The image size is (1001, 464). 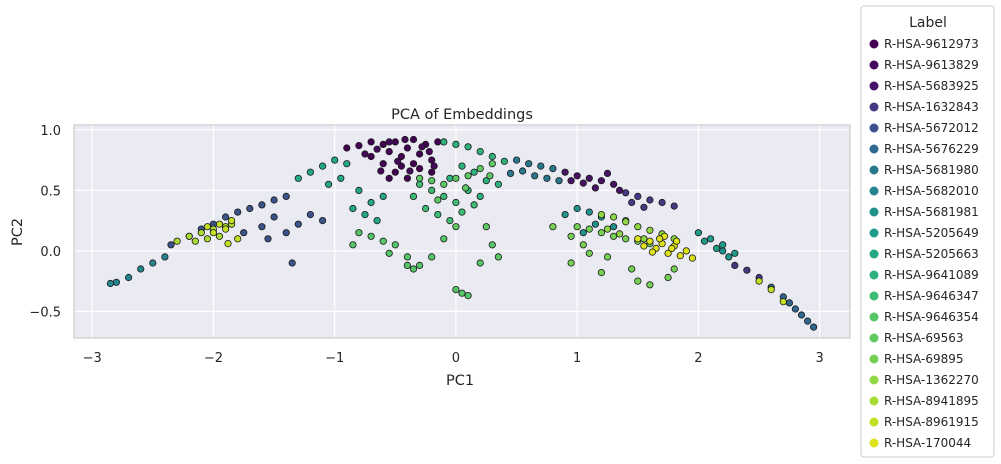 I want to click on legend-label: R-HSA-5672012, so click(x=931, y=128).